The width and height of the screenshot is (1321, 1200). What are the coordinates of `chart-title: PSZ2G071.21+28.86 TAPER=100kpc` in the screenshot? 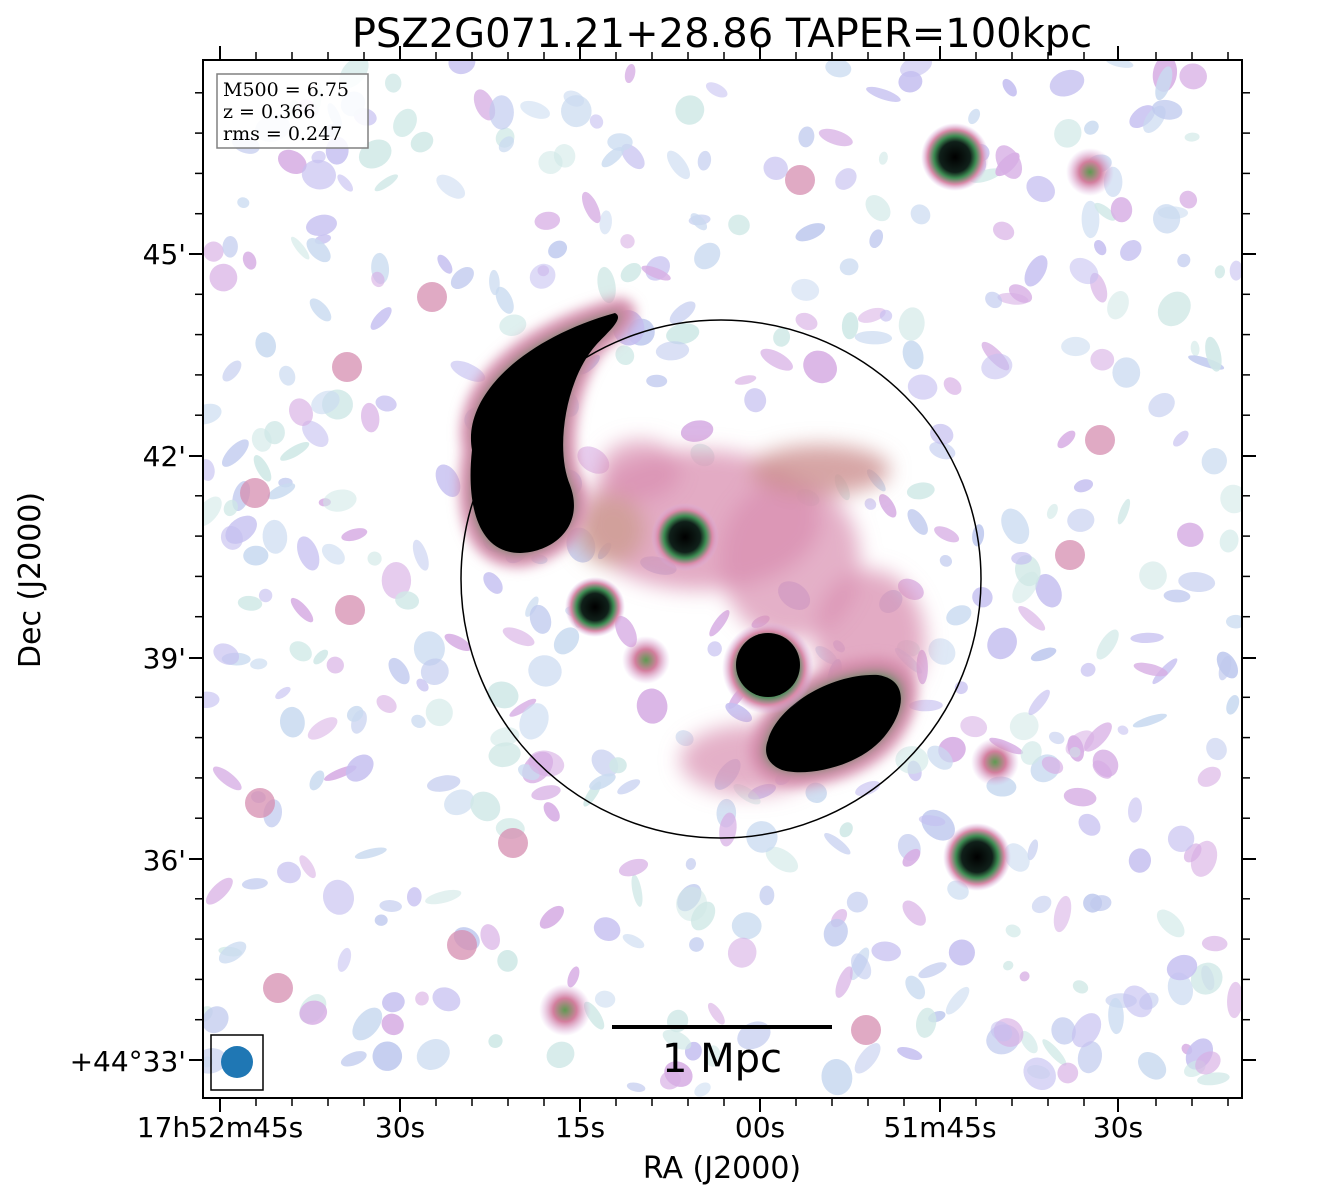 It's located at (722, 34).